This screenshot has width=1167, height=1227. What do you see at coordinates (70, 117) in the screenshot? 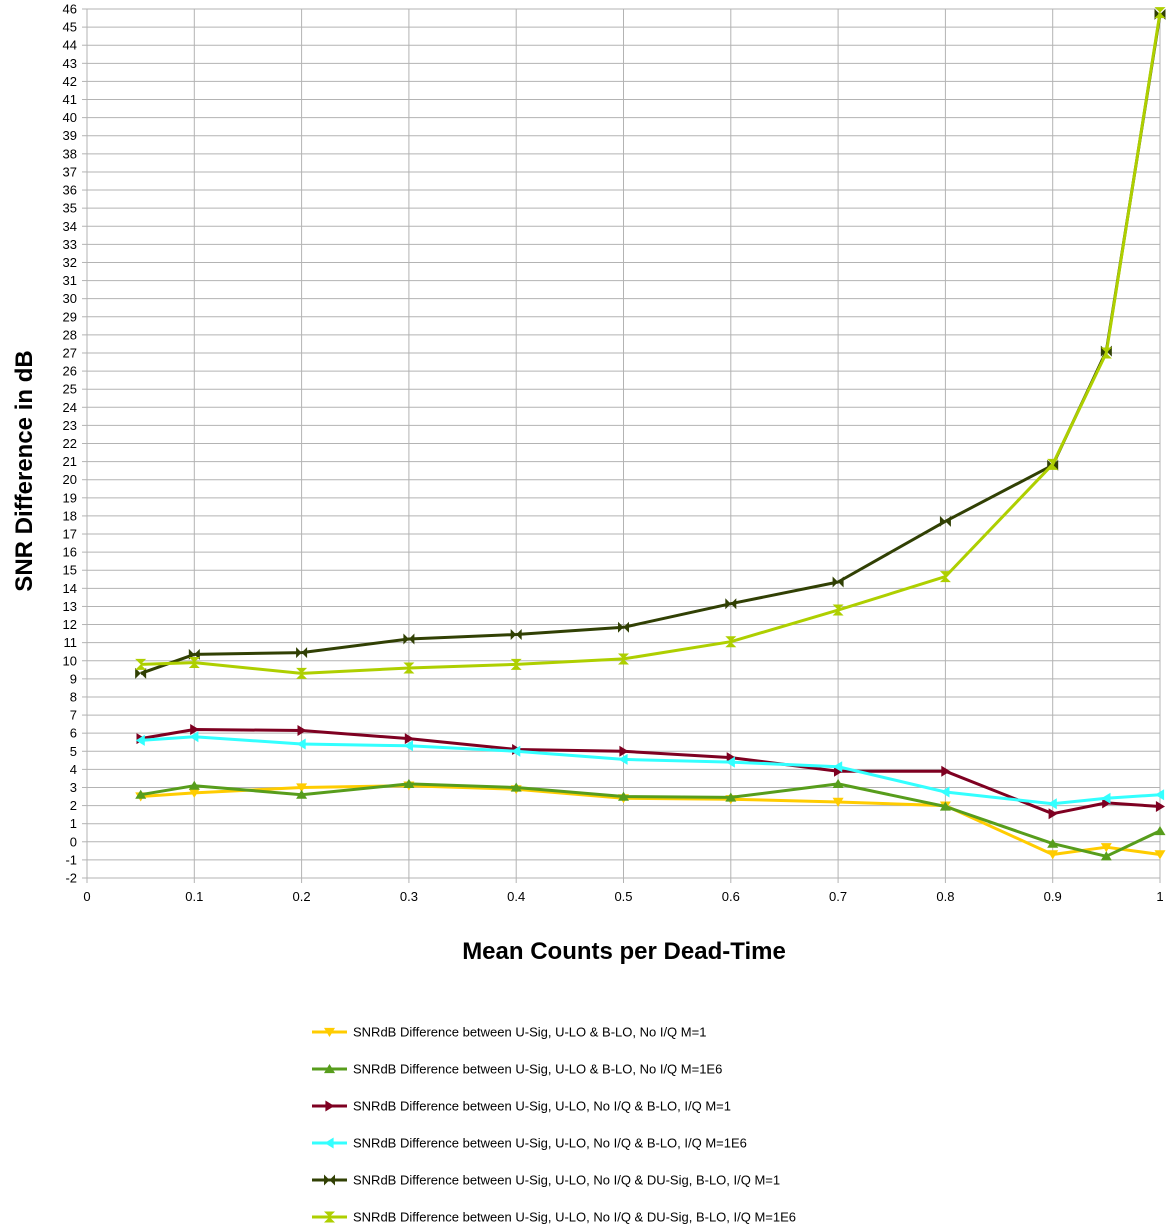
I see `y-tick-label: 40` at bounding box center [70, 117].